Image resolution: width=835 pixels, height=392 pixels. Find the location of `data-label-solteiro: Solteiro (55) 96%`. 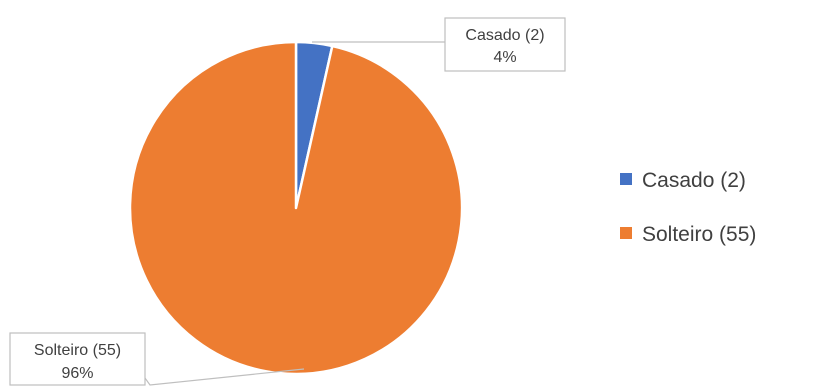

data-label-solteiro: Solteiro (55) 96% is located at coordinates (77, 359).